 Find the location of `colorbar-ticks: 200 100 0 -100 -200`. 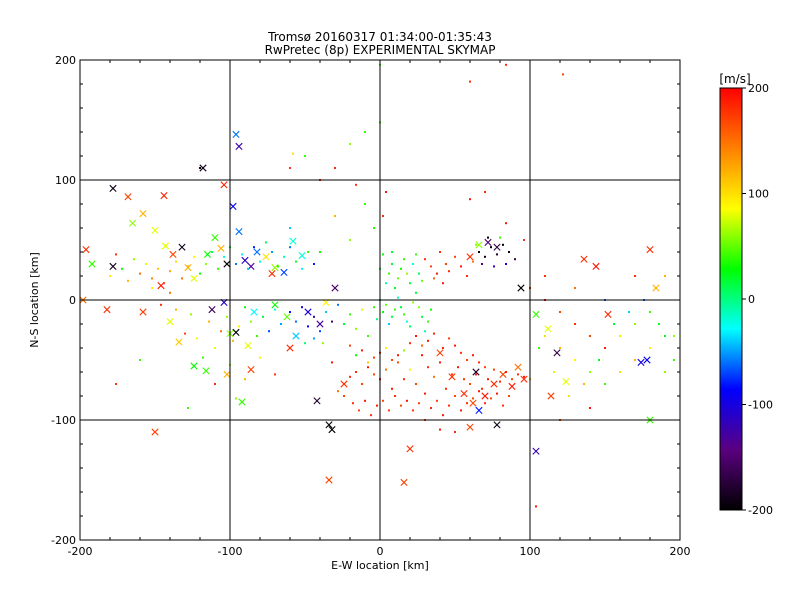

colorbar-ticks: 200 100 0 -100 -200 is located at coordinates (757, 299).